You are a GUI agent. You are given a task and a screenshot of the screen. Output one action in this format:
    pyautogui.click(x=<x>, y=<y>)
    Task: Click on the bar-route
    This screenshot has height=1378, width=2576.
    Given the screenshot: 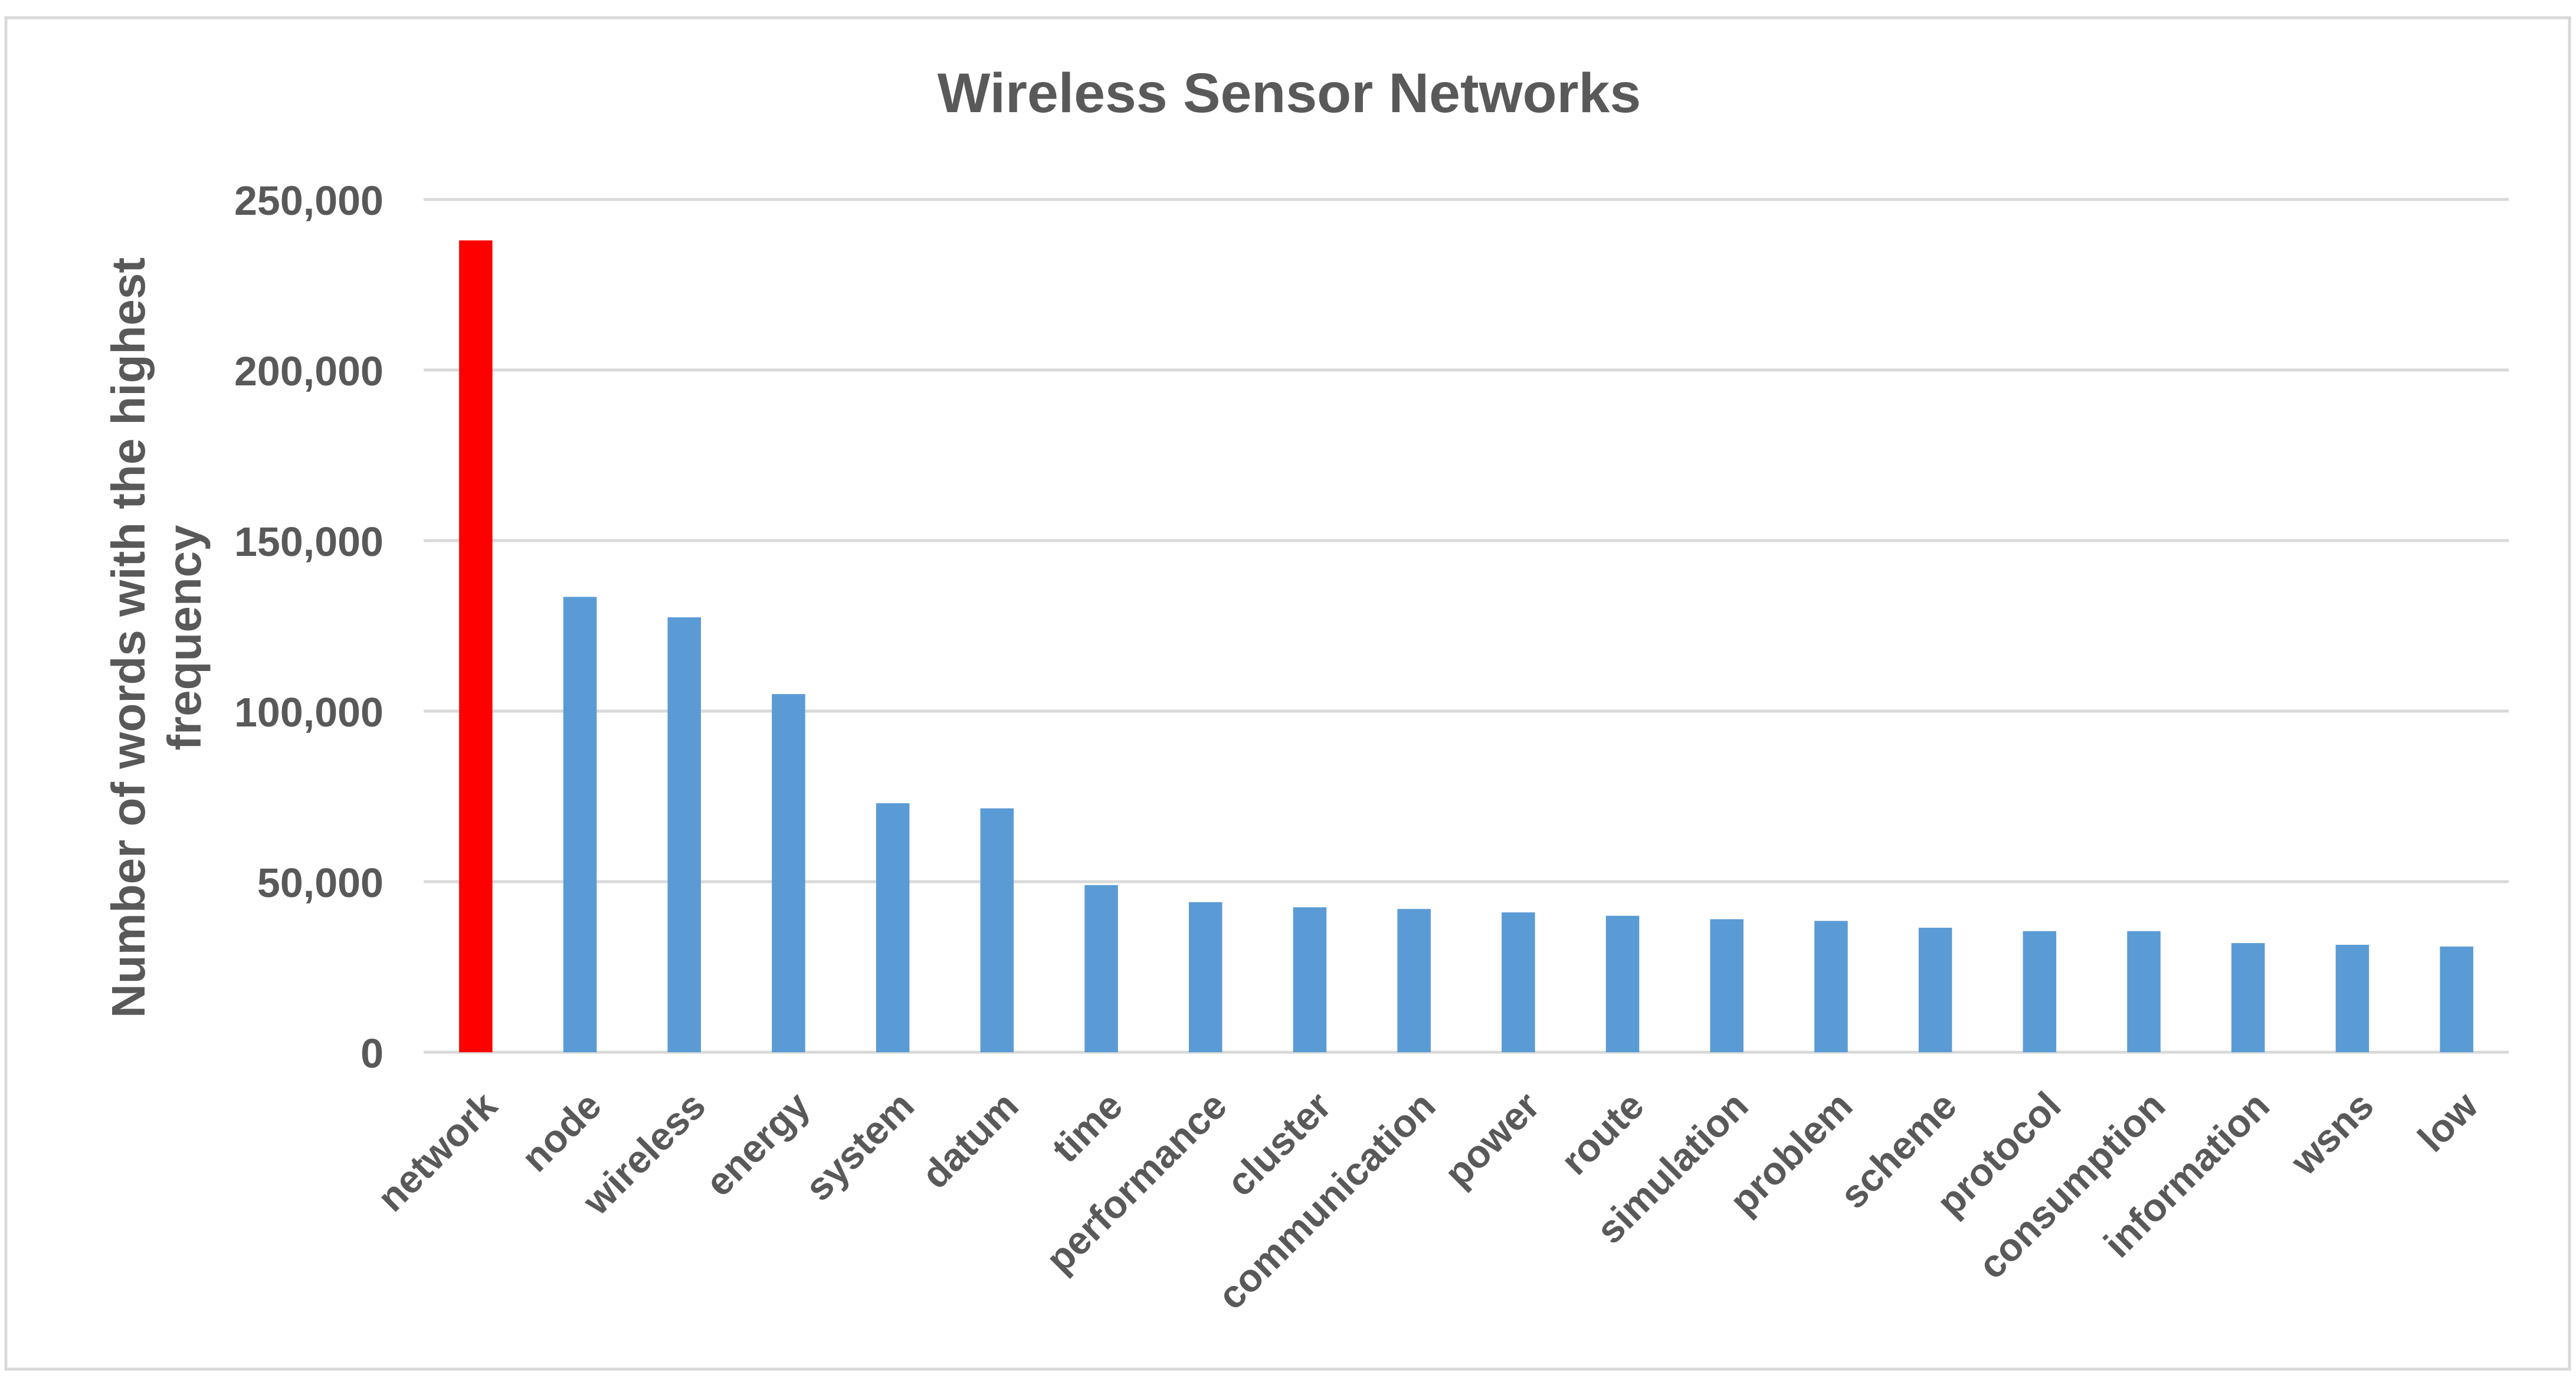 What is the action you would take?
    pyautogui.click(x=1622, y=983)
    